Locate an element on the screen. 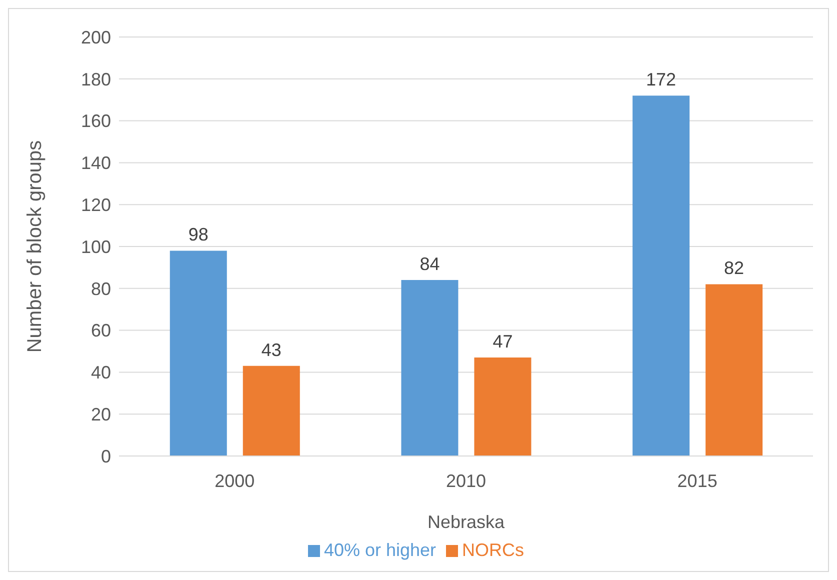 The image size is (837, 580). legend-label: NORCs is located at coordinates (493, 550).